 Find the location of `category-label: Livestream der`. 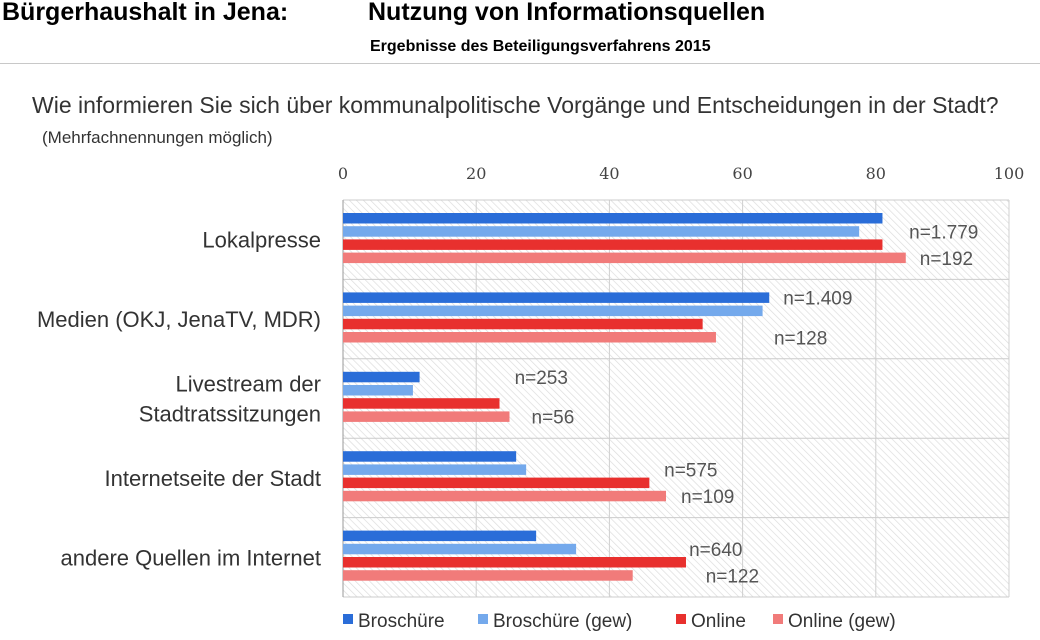

category-label: Livestream der is located at coordinates (248, 384).